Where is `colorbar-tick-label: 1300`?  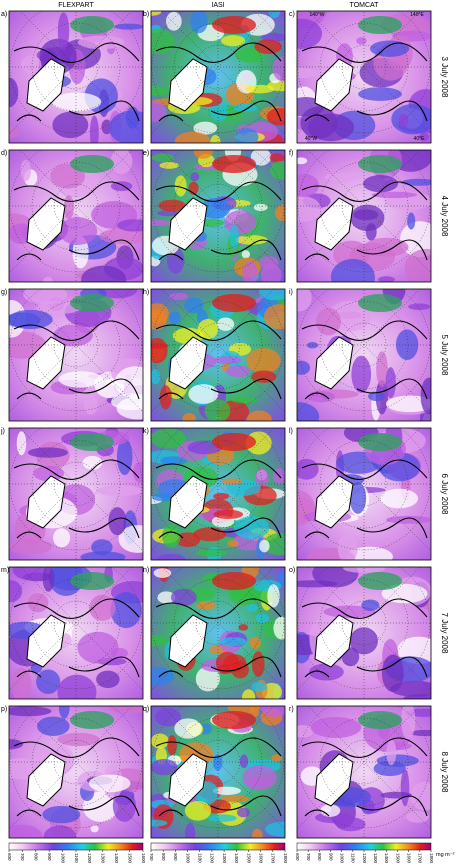
colorbar-tick-label: 1300 is located at coordinates (103, 858).